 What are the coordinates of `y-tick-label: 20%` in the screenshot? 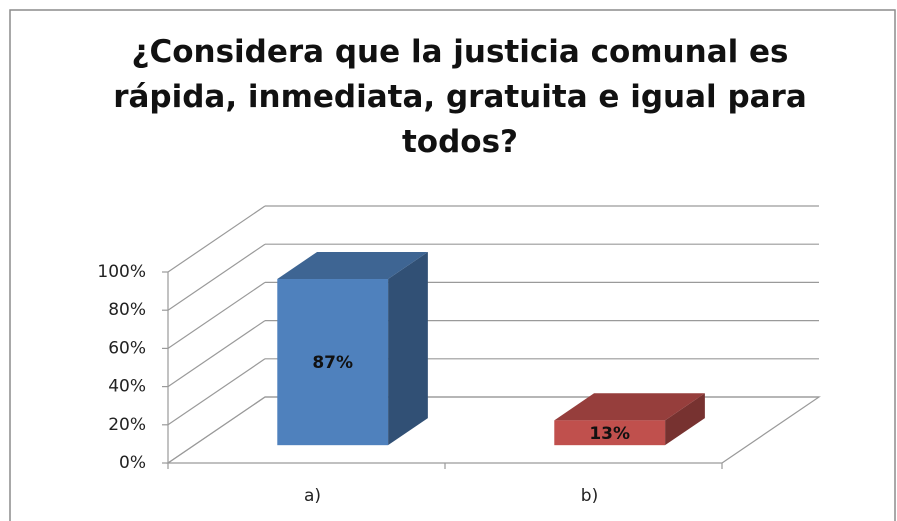 It's located at (127, 425).